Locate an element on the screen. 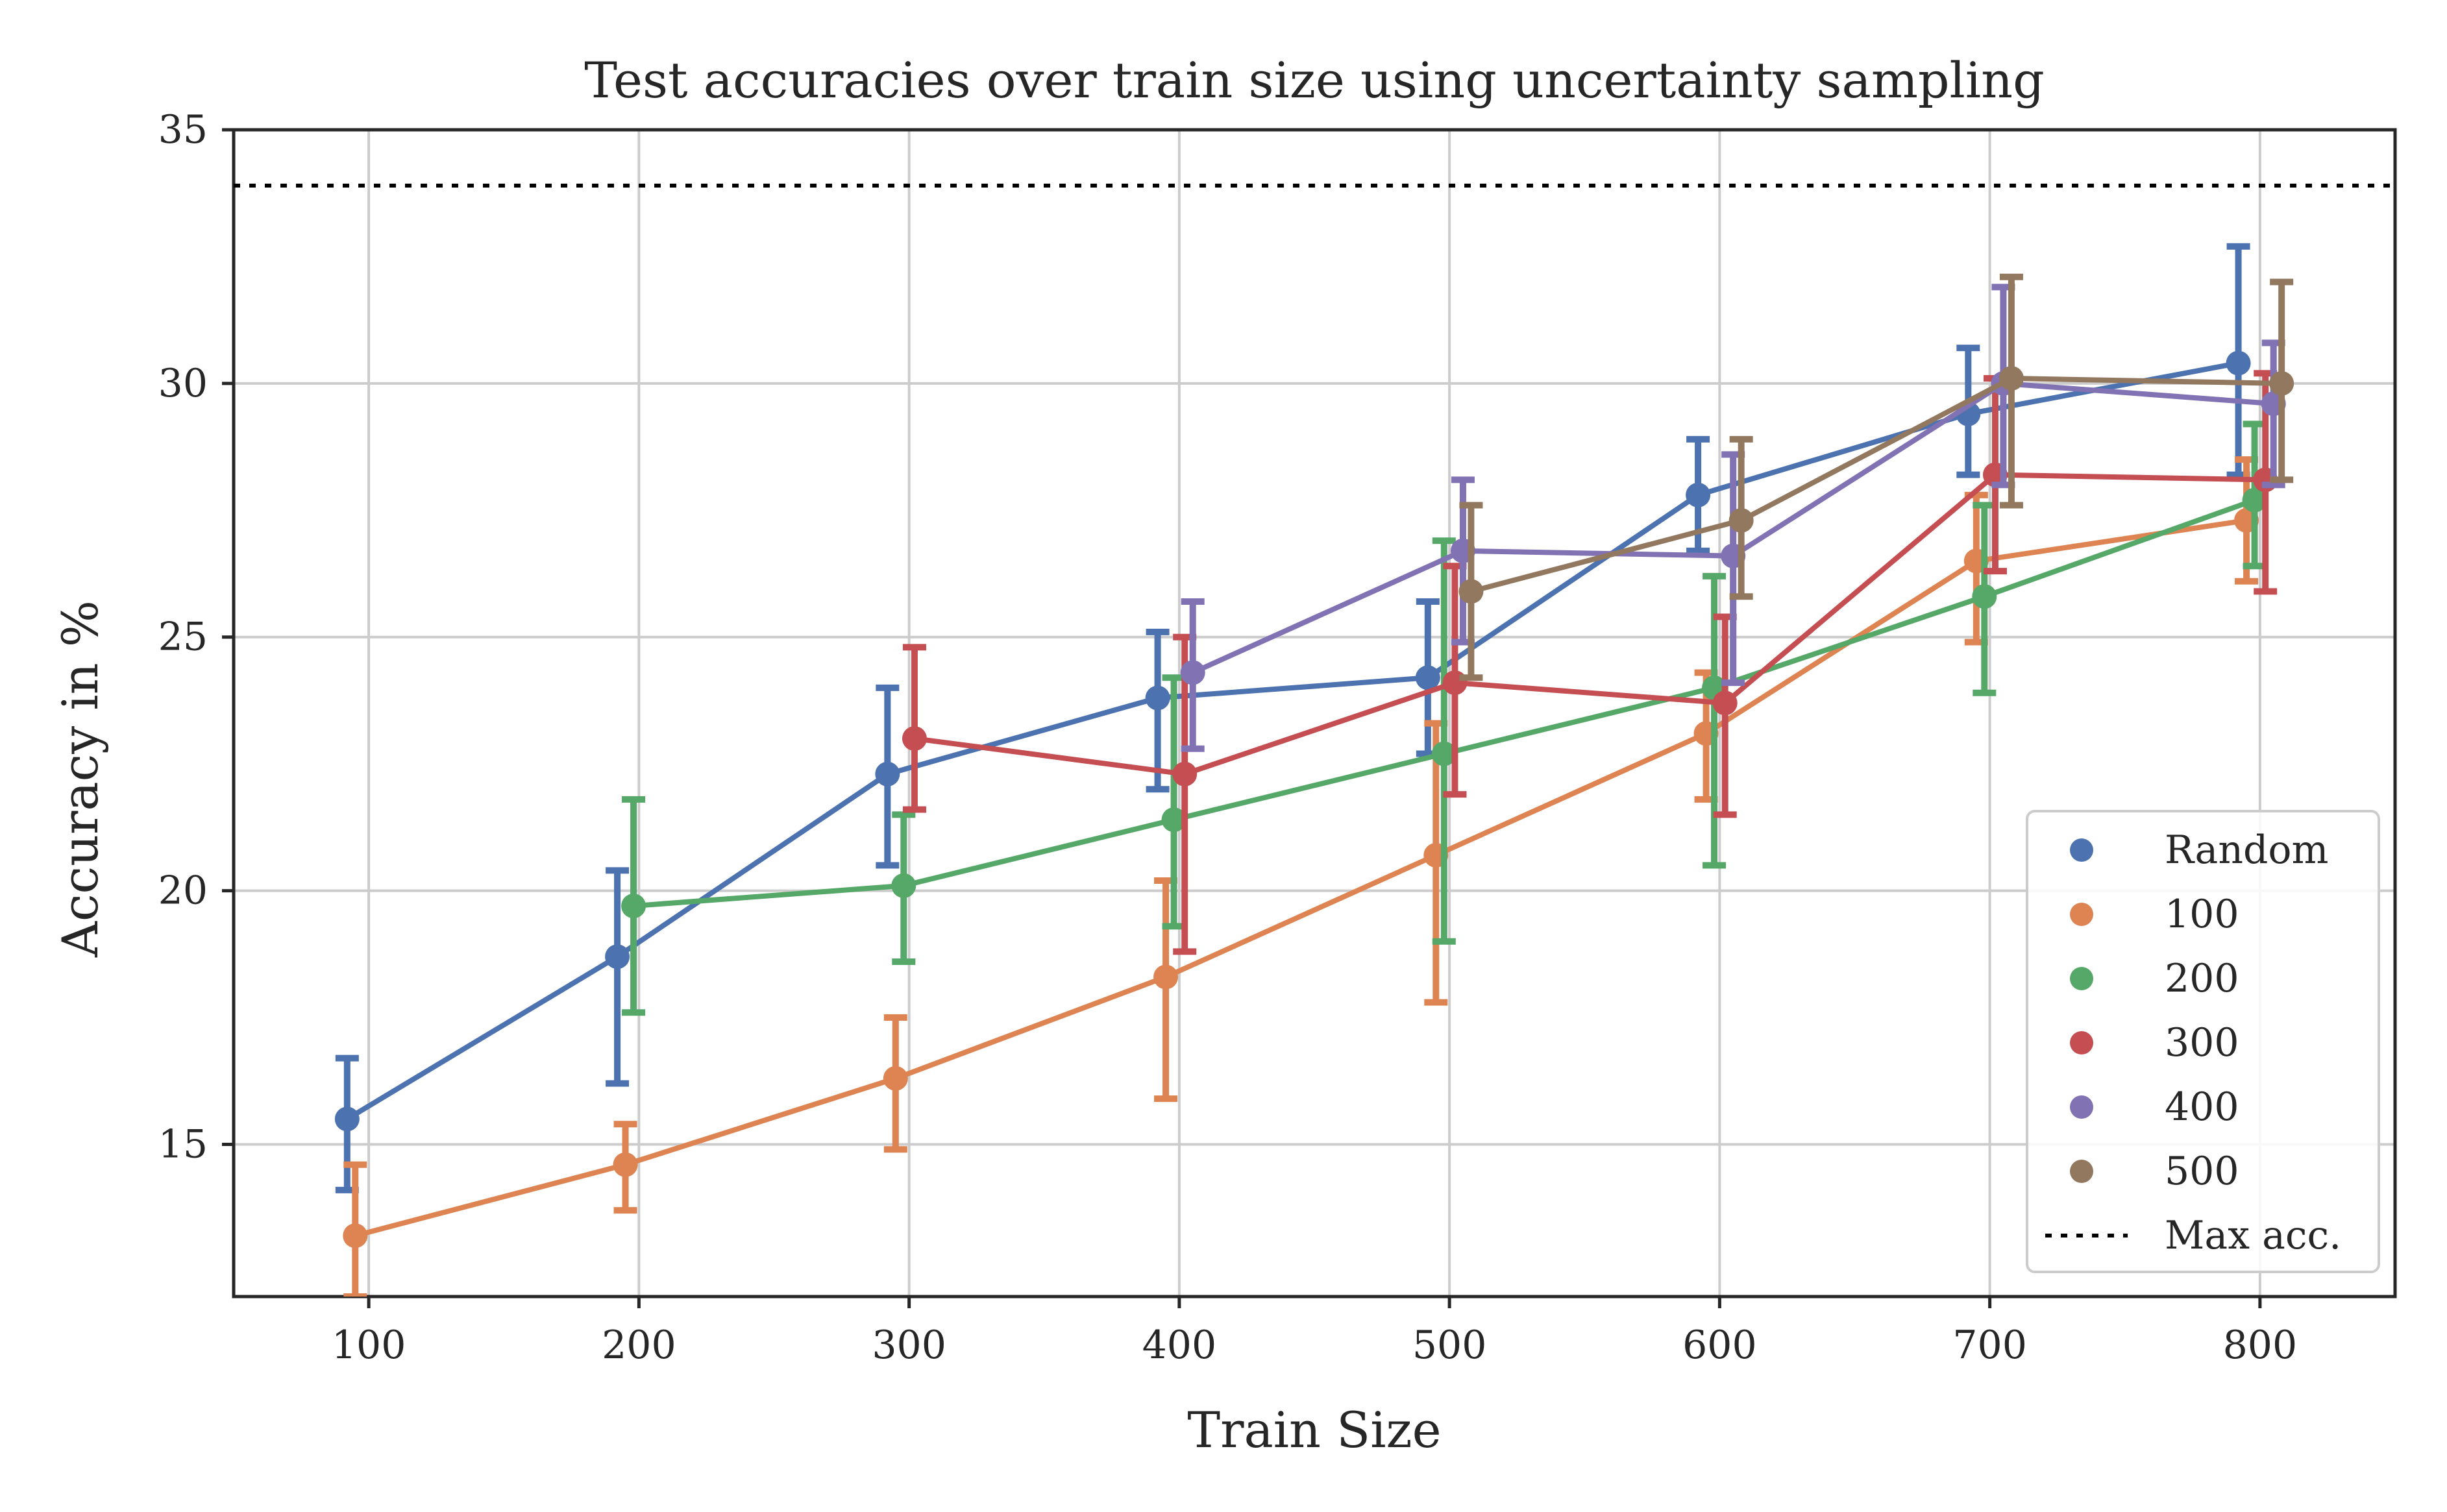  legend-box is located at coordinates (2203, 1041).